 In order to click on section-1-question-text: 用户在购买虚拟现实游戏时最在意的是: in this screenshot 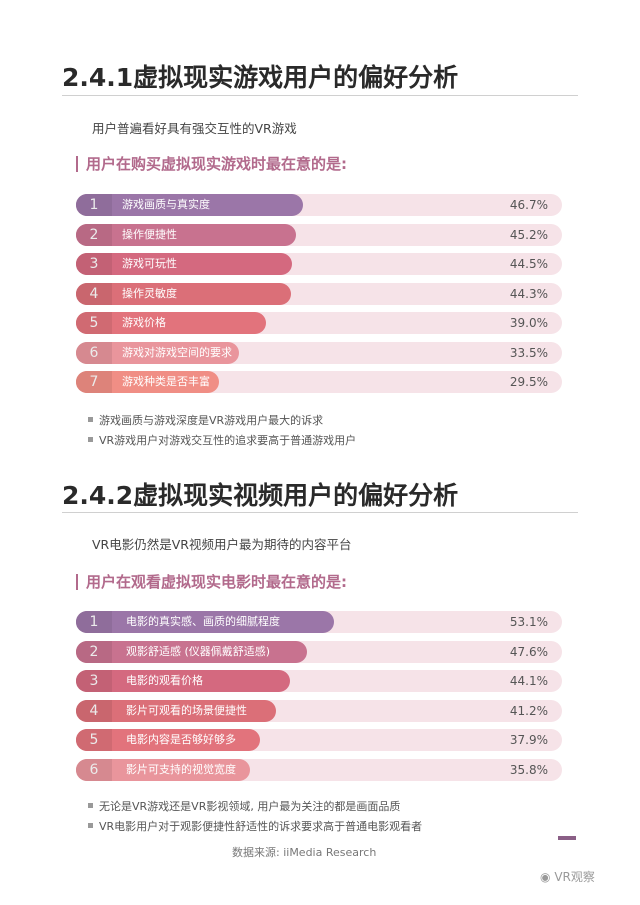, I will do `click(217, 164)`.